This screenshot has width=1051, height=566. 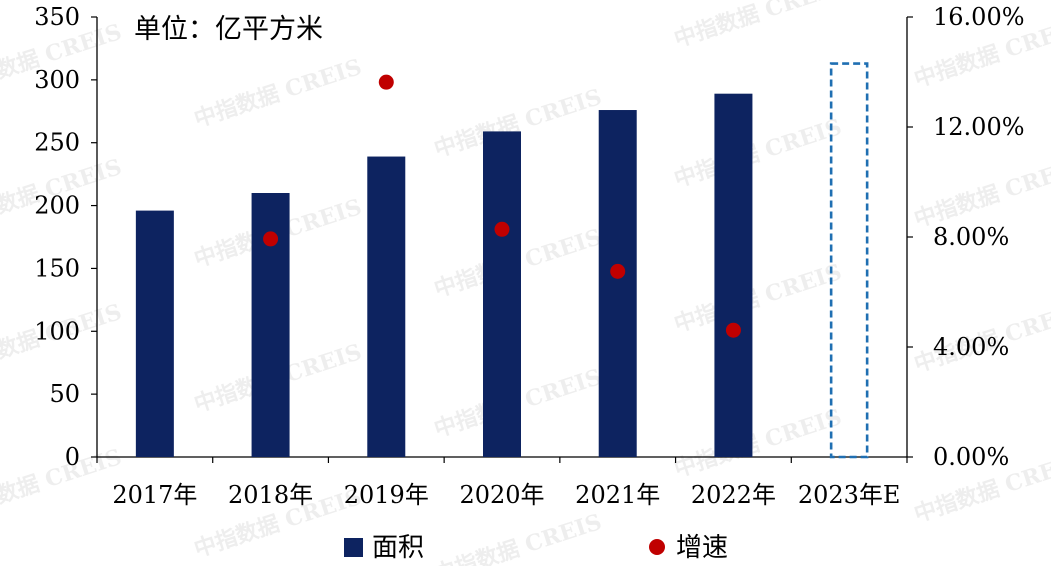 I want to click on x-tick-label: 2017年, so click(x=154, y=495).